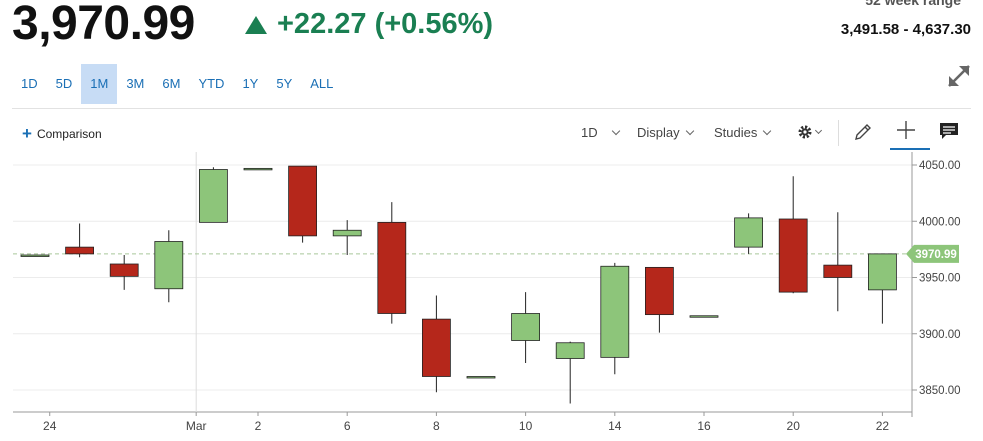  What do you see at coordinates (913, 4) in the screenshot?
I see `range-label: 52 week range` at bounding box center [913, 4].